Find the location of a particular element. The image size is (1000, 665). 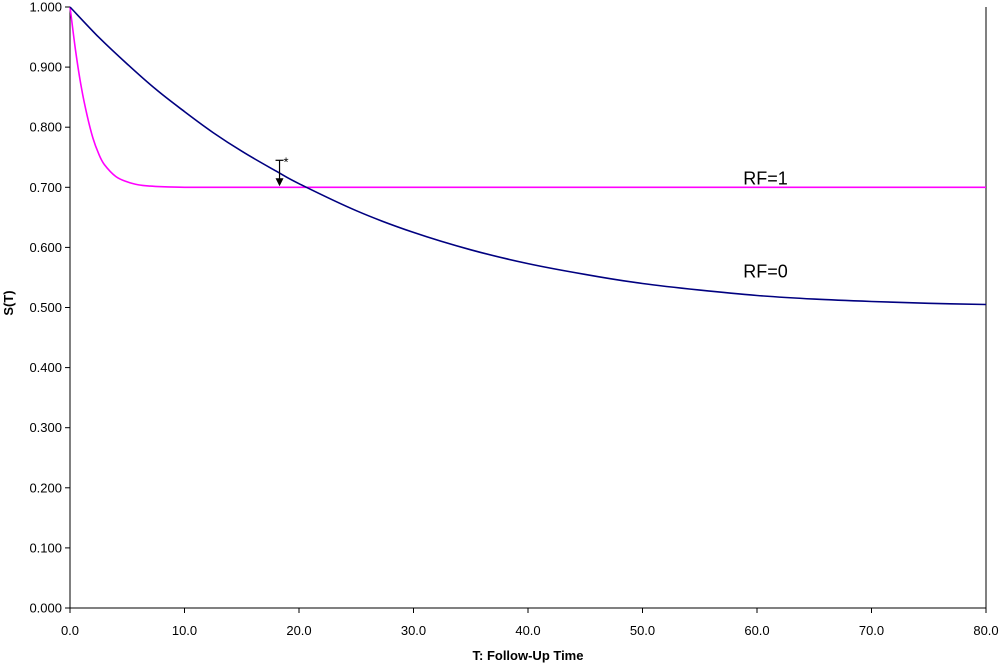

x-tick-label: 10.0 is located at coordinates (184, 630).